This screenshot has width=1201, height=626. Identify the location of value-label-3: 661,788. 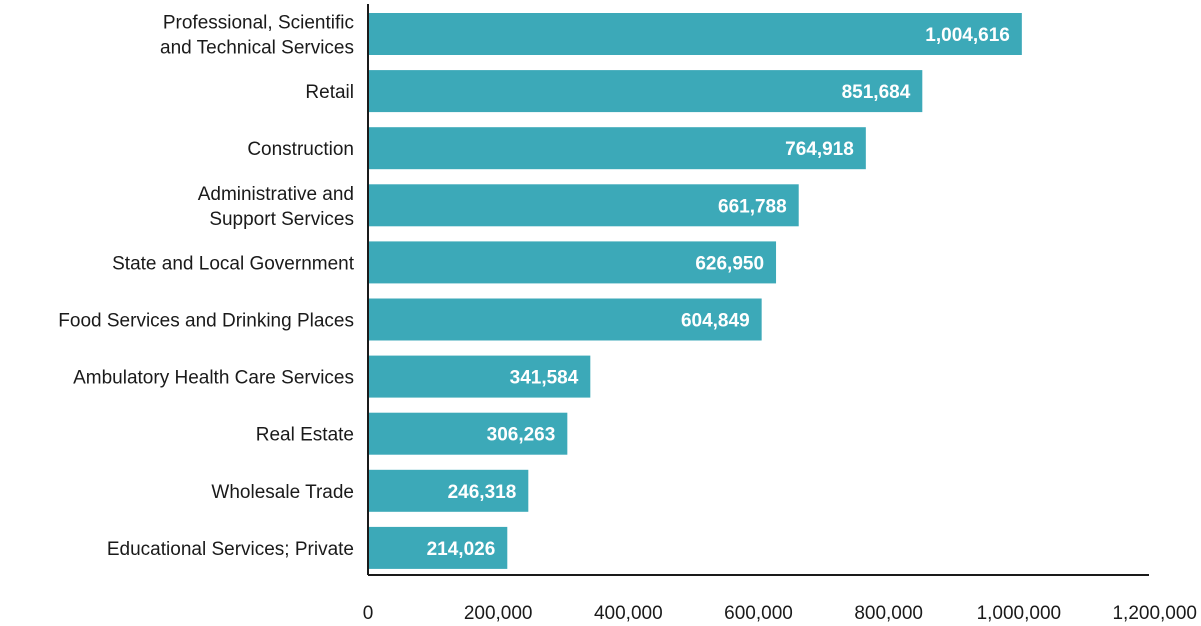
(752, 206).